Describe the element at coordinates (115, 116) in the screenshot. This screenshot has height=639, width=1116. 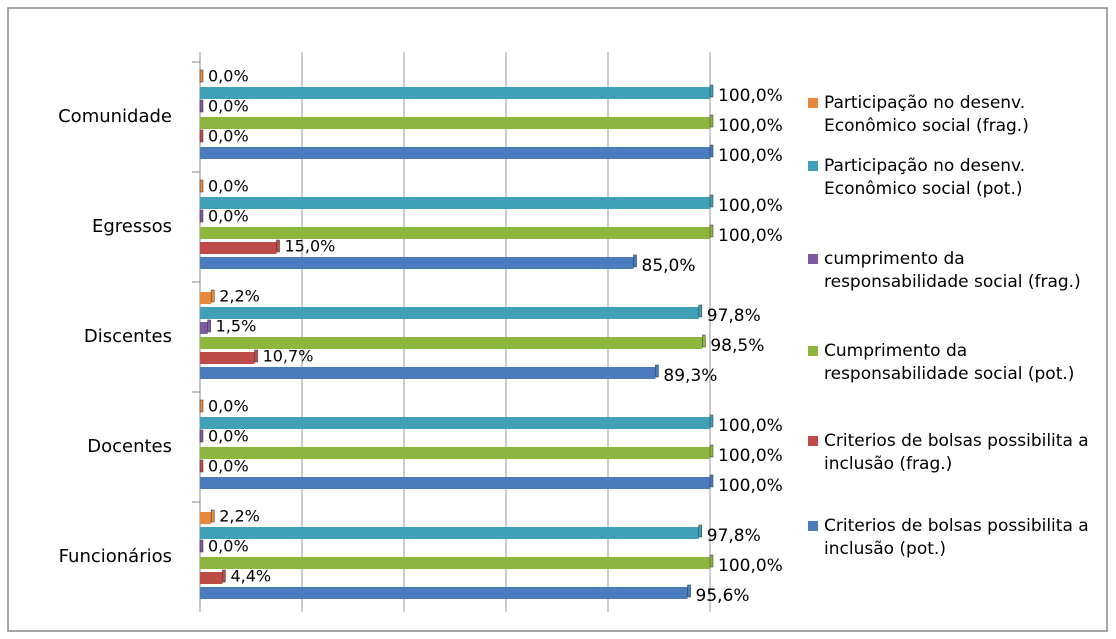
I see `y-tick-label: Comunidade` at that location.